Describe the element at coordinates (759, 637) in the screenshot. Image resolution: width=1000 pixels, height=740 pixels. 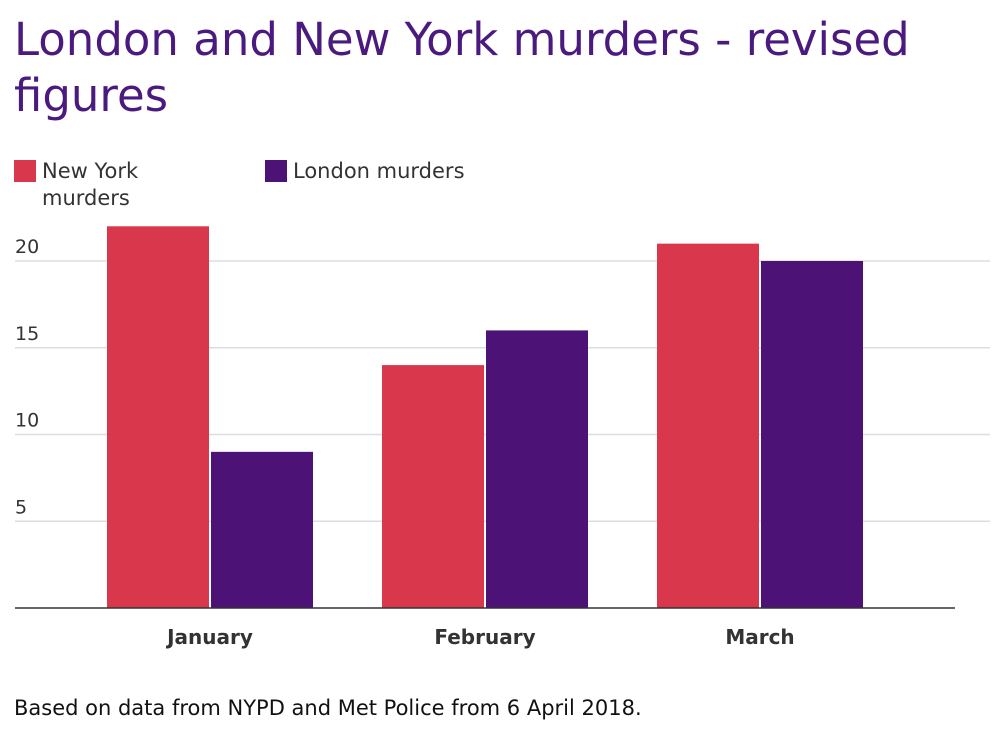
I see `x-tick-label: March` at that location.